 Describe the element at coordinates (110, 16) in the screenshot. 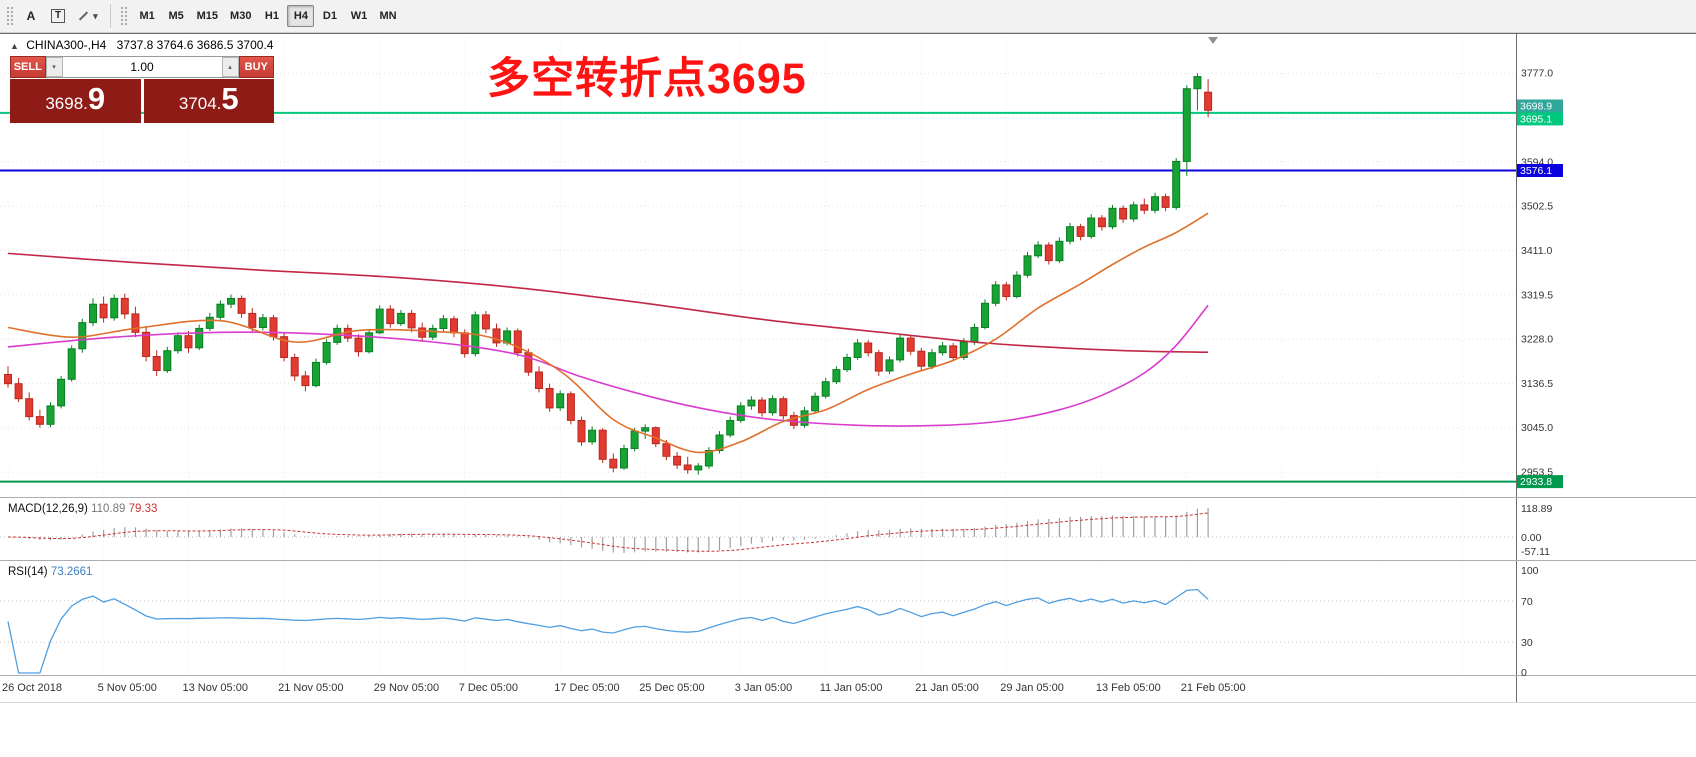

I see `toolbar-separator` at that location.